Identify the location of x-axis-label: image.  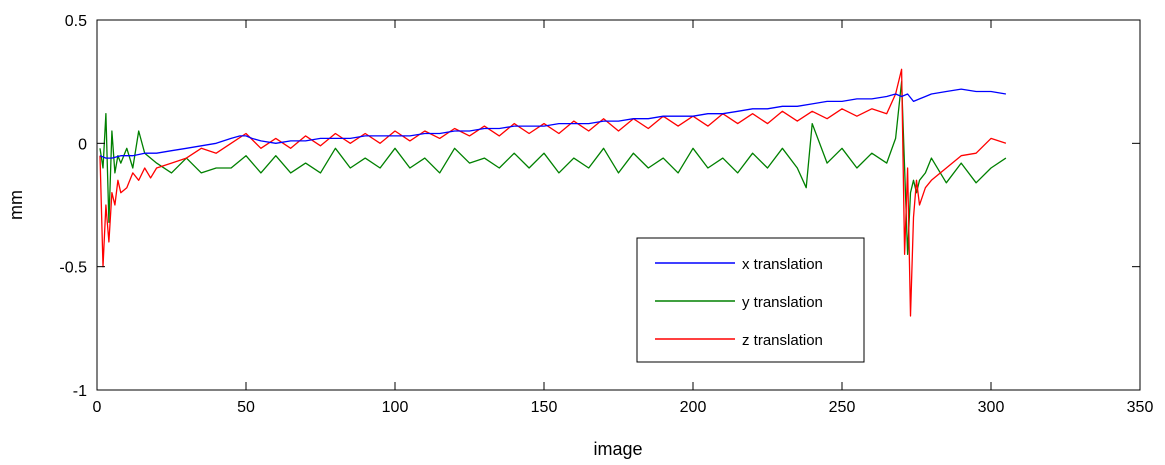
(617, 449).